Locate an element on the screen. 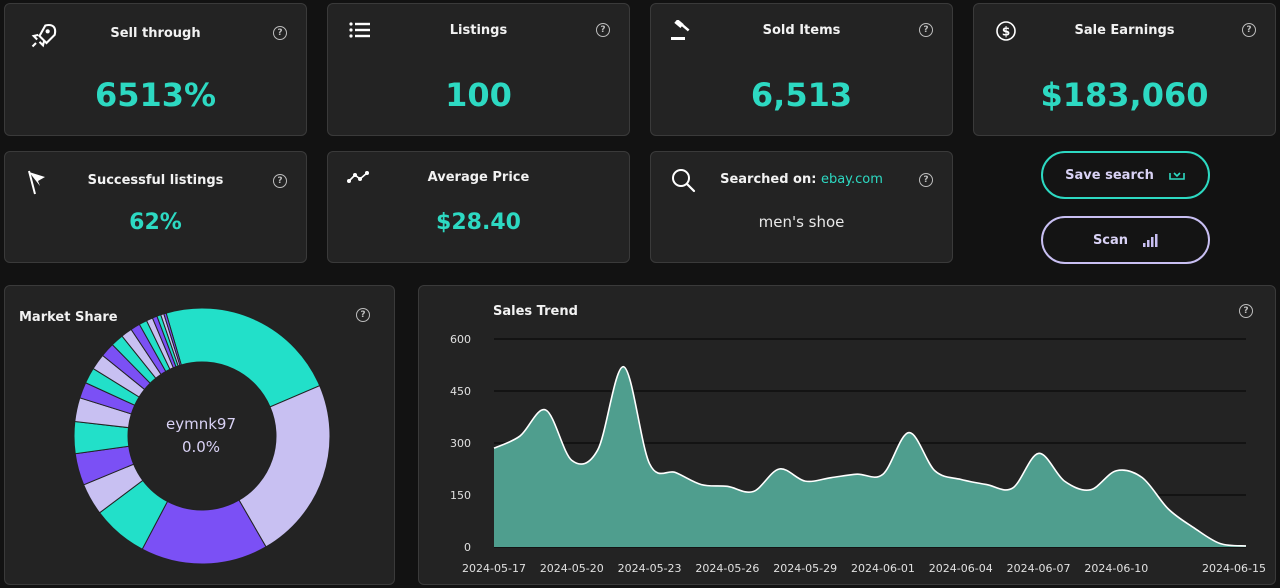 Image resolution: width=1280 pixels, height=588 pixels. flag-icon is located at coordinates (36, 182).